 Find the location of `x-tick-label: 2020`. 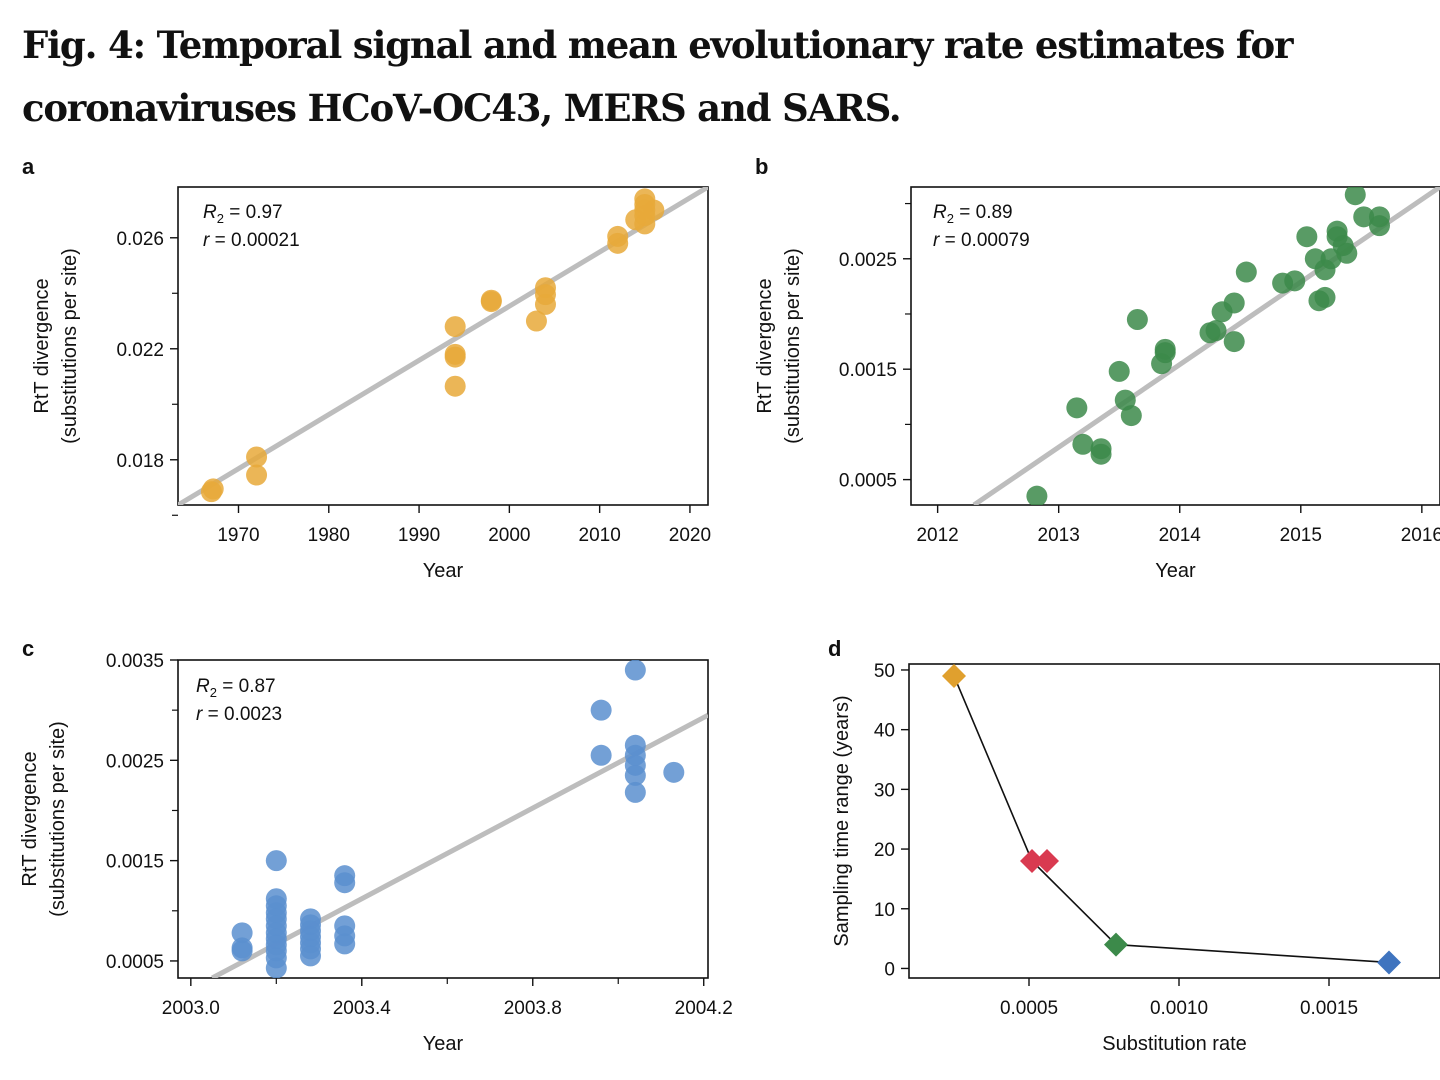

x-tick-label: 2020 is located at coordinates (690, 535).